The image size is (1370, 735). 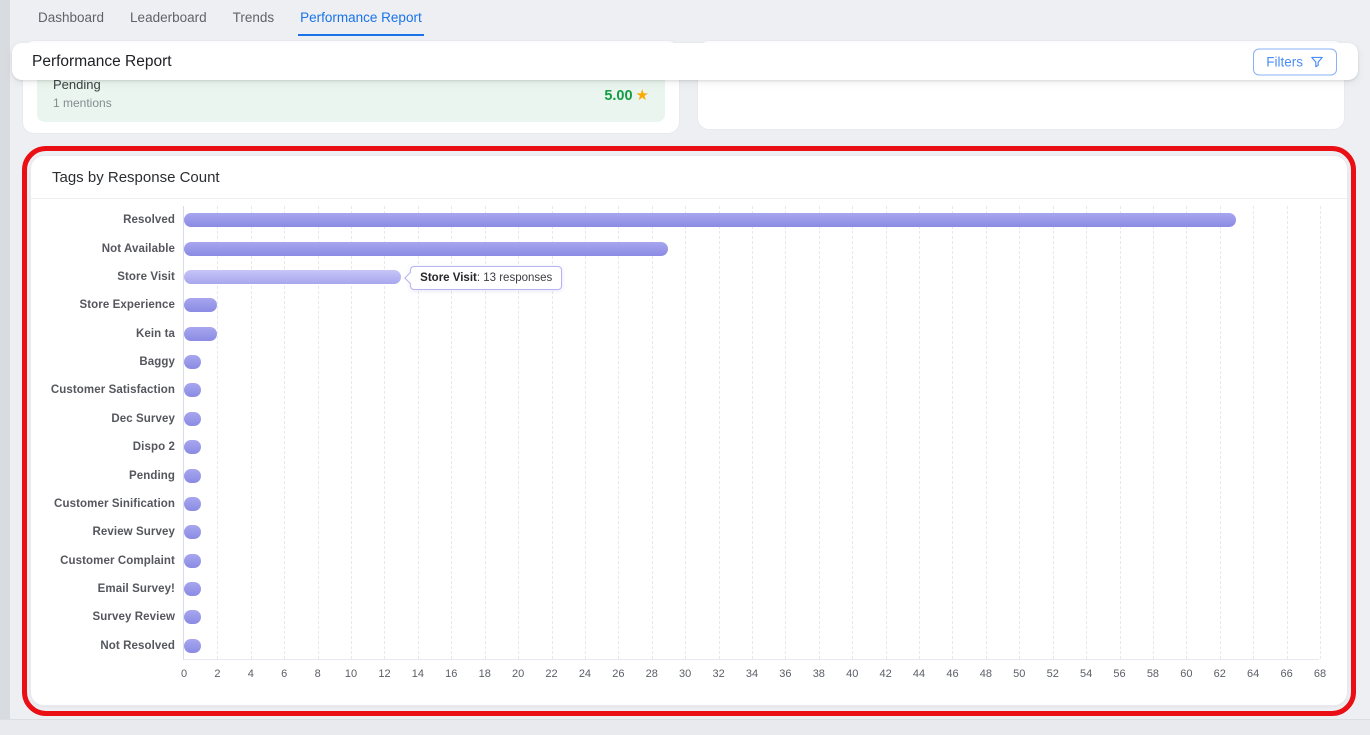 I want to click on x-tick-label: 60, so click(x=1186, y=674).